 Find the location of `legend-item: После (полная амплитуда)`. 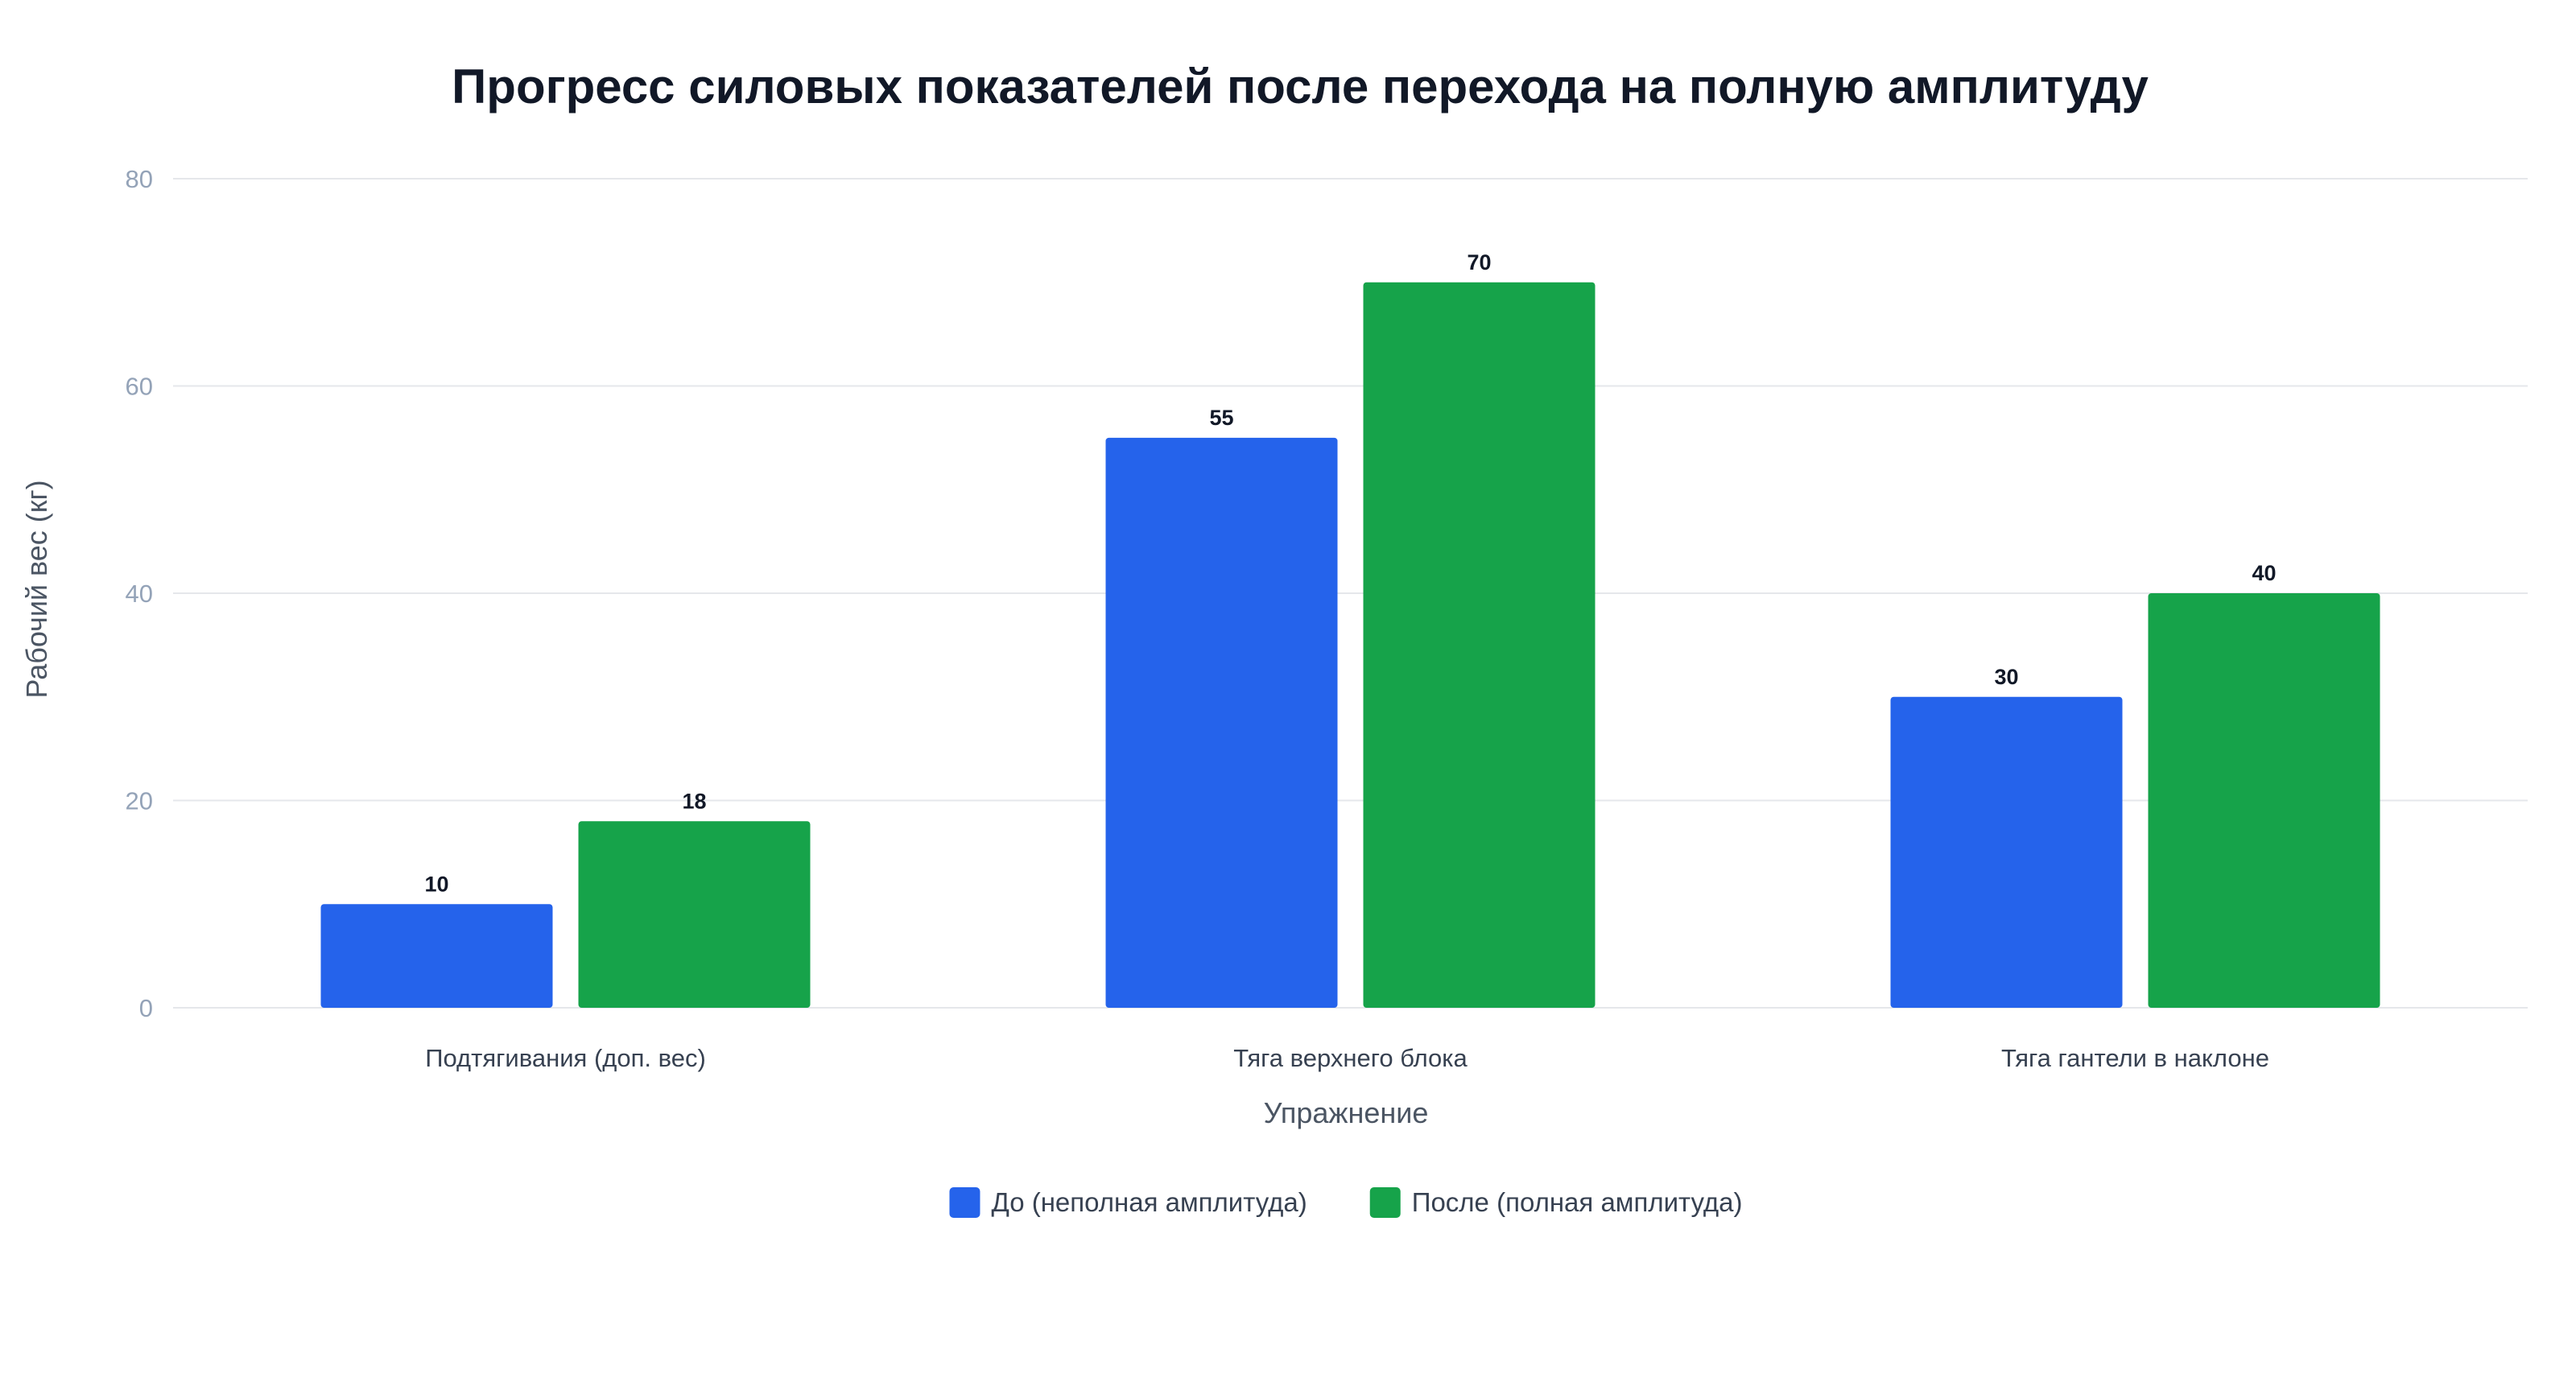

legend-item: После (полная амплитуда) is located at coordinates (1556, 1202).